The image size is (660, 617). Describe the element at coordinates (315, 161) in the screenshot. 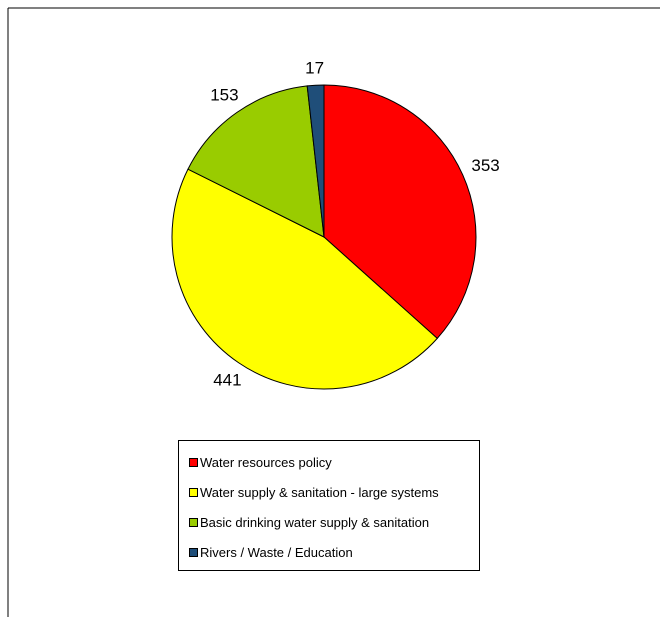

I see `pie-slice-rivers-waste-education` at that location.